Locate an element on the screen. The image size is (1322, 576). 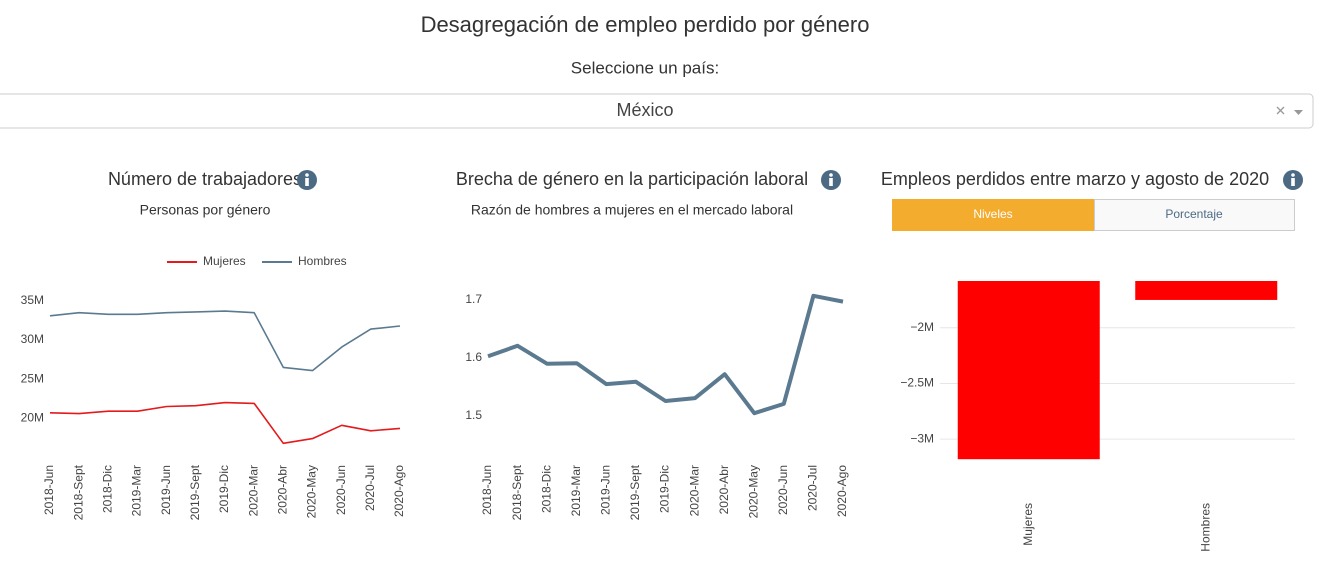
y-tick-label: 1.6 is located at coordinates (473, 357).